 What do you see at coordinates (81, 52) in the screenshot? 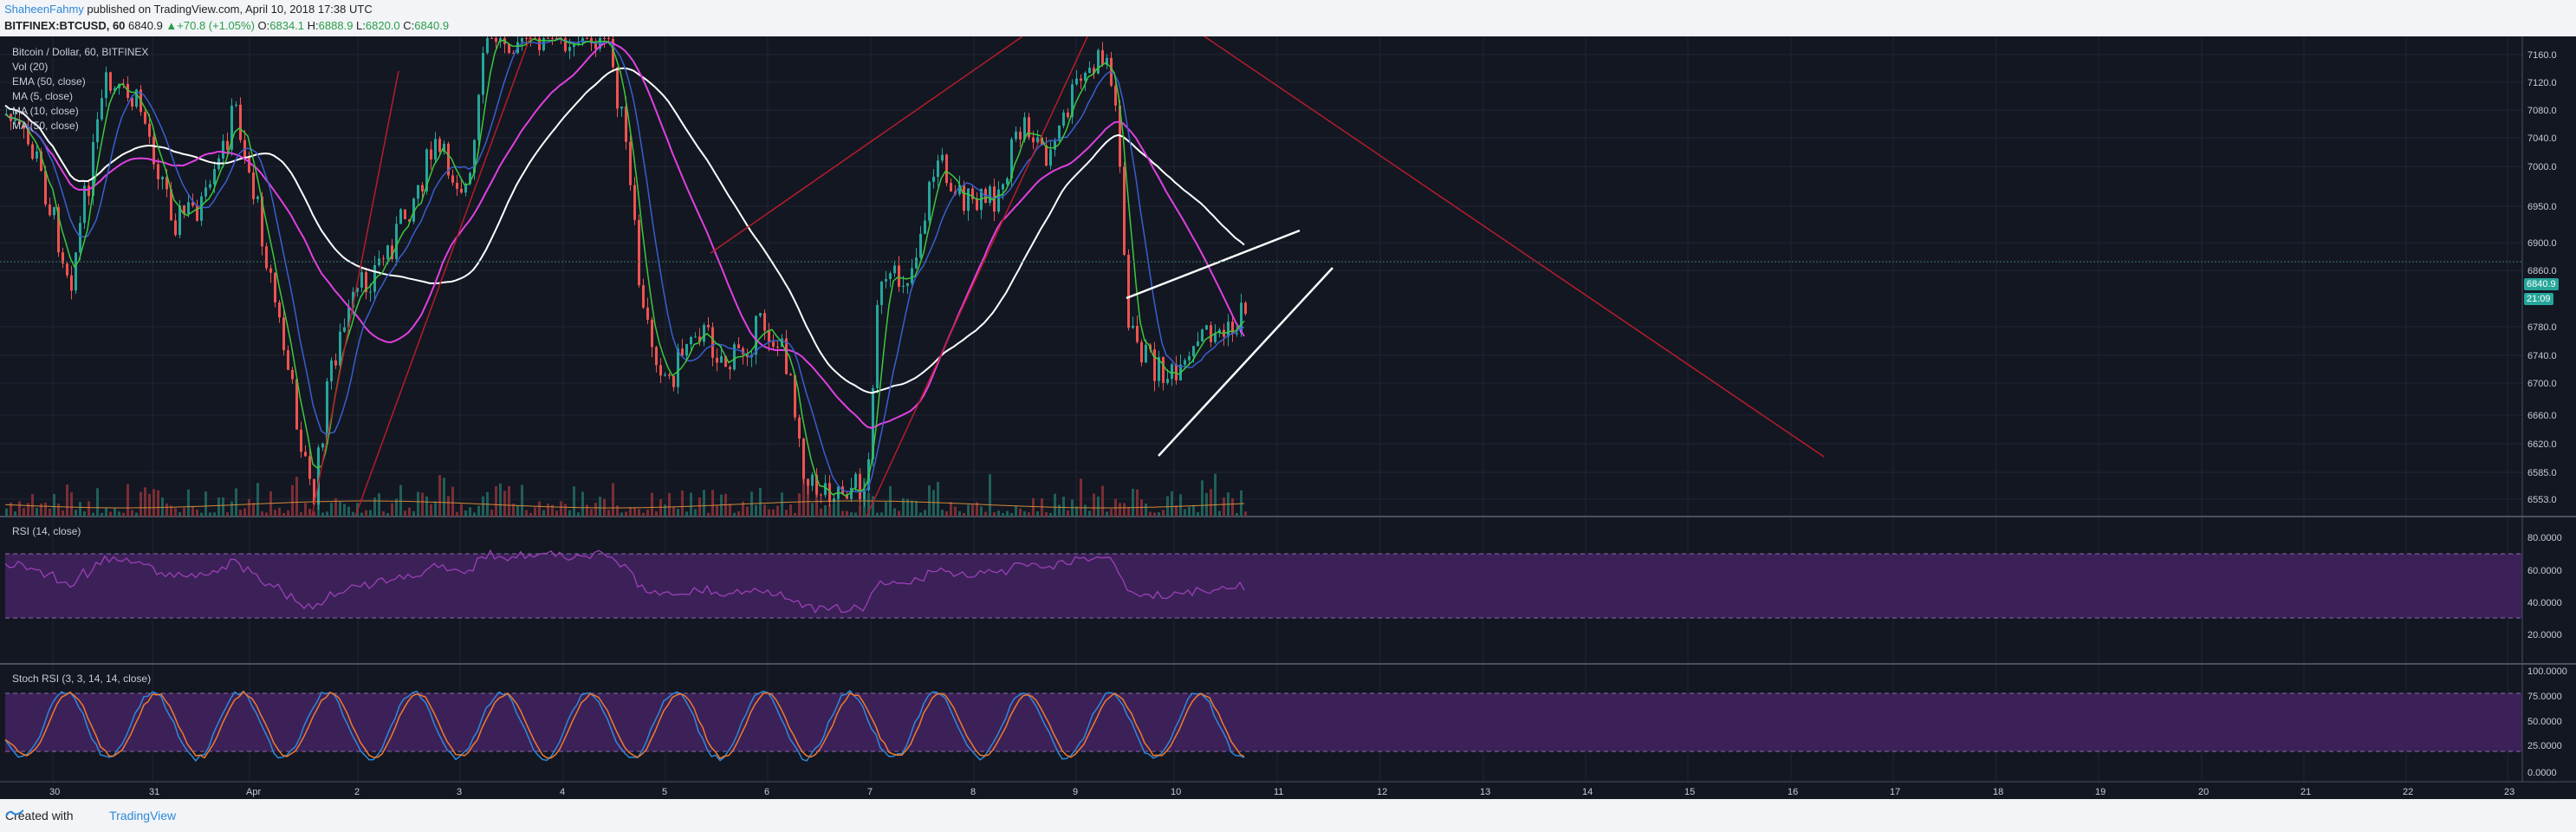
I see `legend-symbol: Bitcoin / Dollar, 60, BITFINEX` at bounding box center [81, 52].